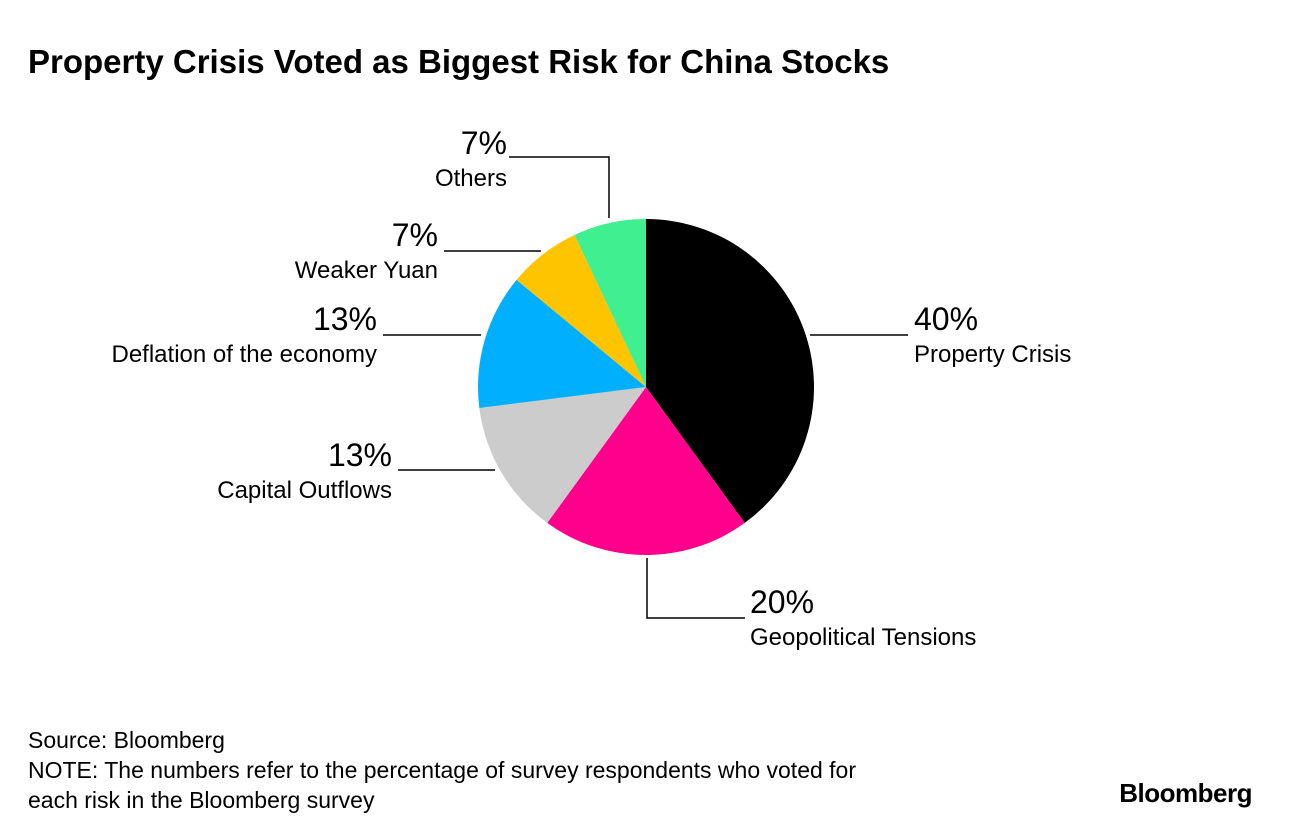 This screenshot has height=838, width=1292. I want to click on category-label-weaker-yuan: Weaker Yuan, so click(366, 270).